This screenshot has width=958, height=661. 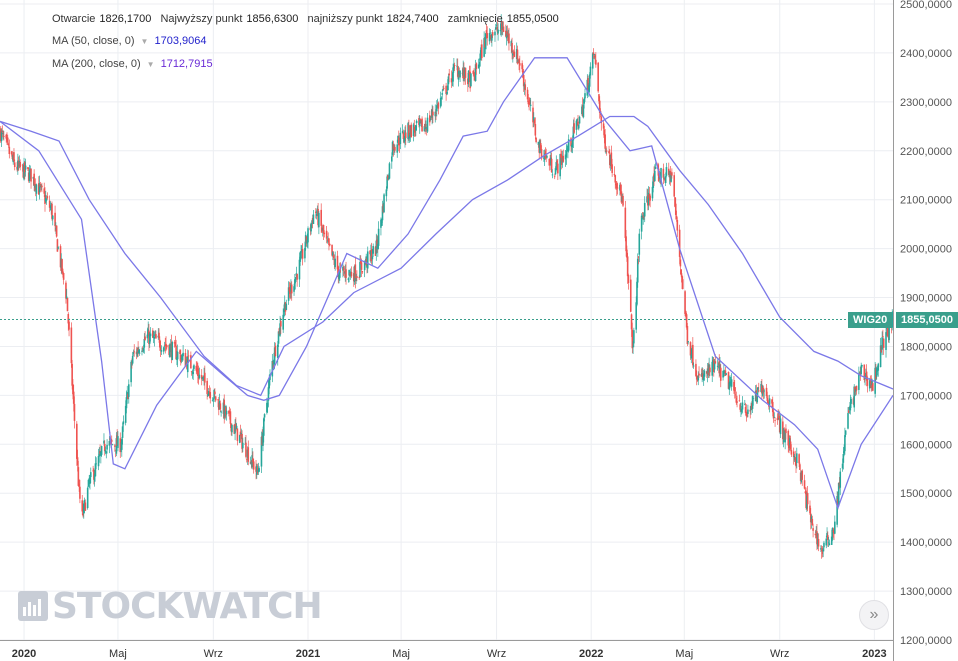 What do you see at coordinates (308, 41) in the screenshot?
I see `ma50-legend-row: MA (50, close, 0) ▼ 1703,9064` at bounding box center [308, 41].